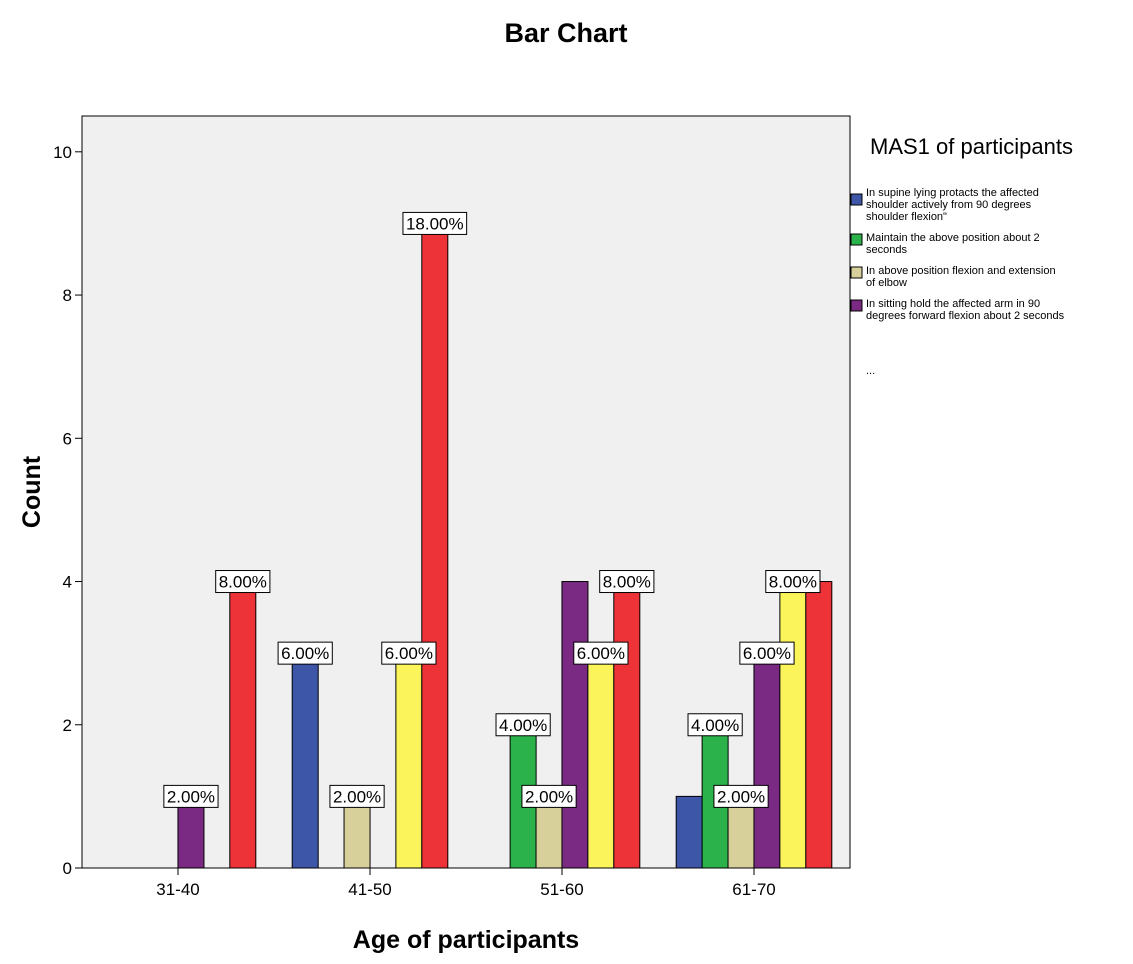 This screenshot has height=964, width=1133. Describe the element at coordinates (886, 250) in the screenshot. I see `legend-label: seconds` at that location.